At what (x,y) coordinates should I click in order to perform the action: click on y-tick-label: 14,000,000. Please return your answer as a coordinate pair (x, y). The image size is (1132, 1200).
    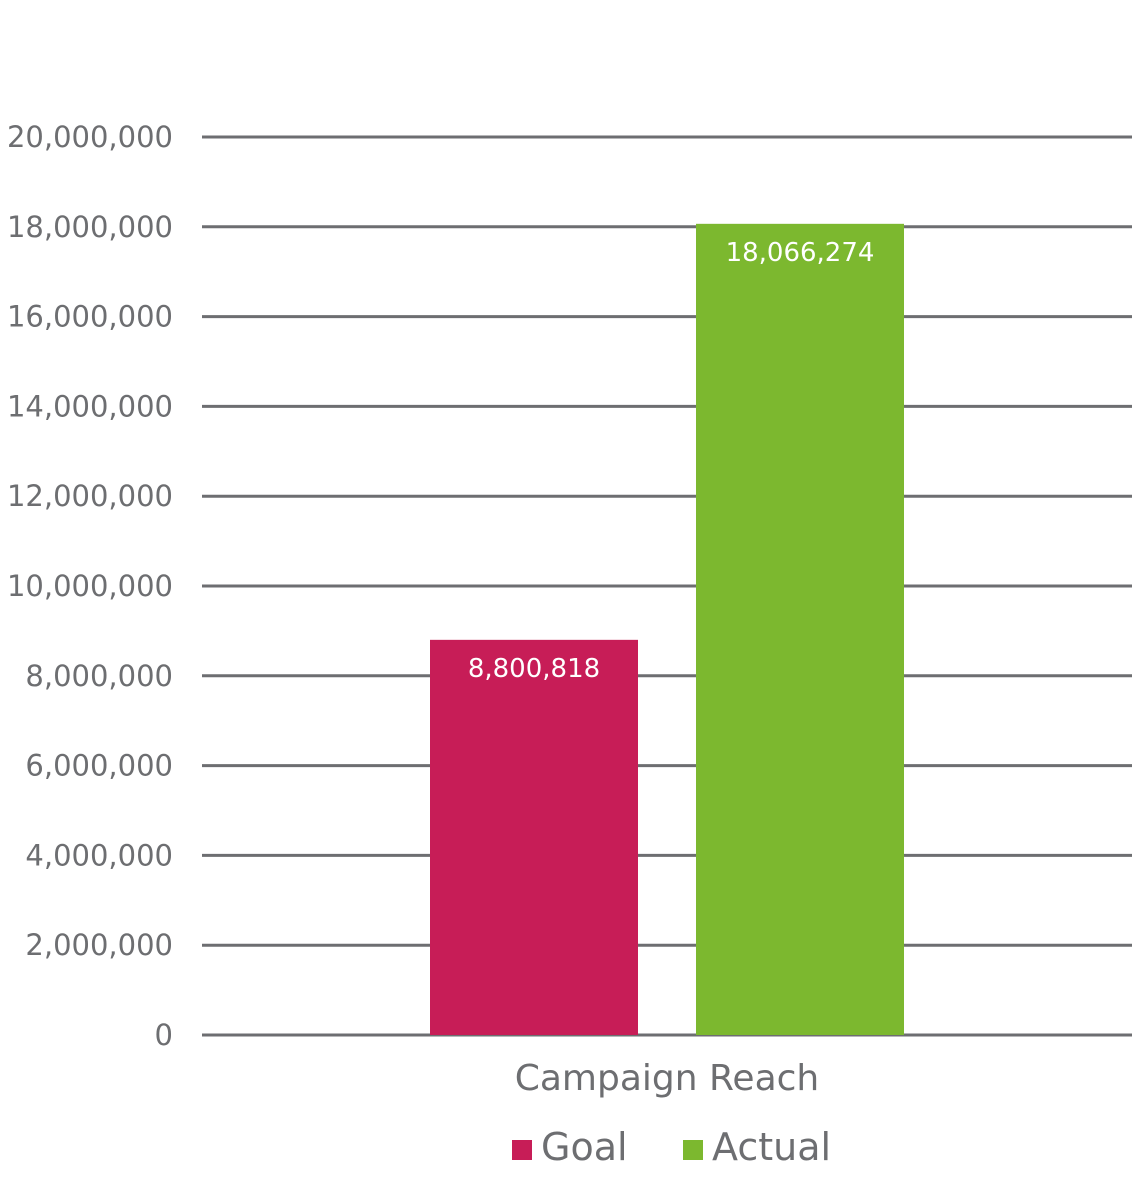
    Looking at the image, I should click on (90, 406).